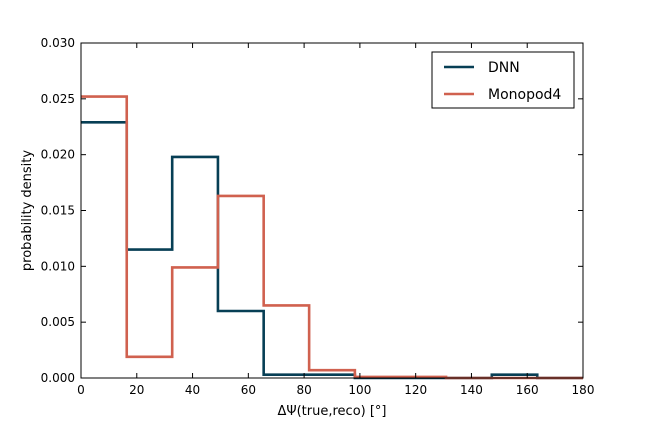  Describe the element at coordinates (58, 378) in the screenshot. I see `y-tick-label: 0.000` at that location.